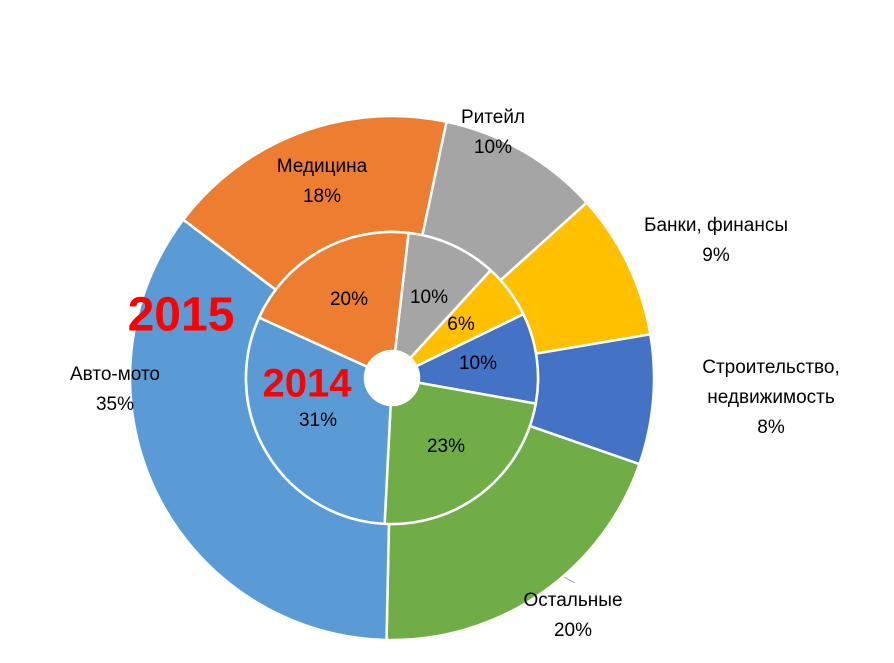 The image size is (894, 663). I want to click on category-label: Строительство, недвижимость, so click(771, 382).